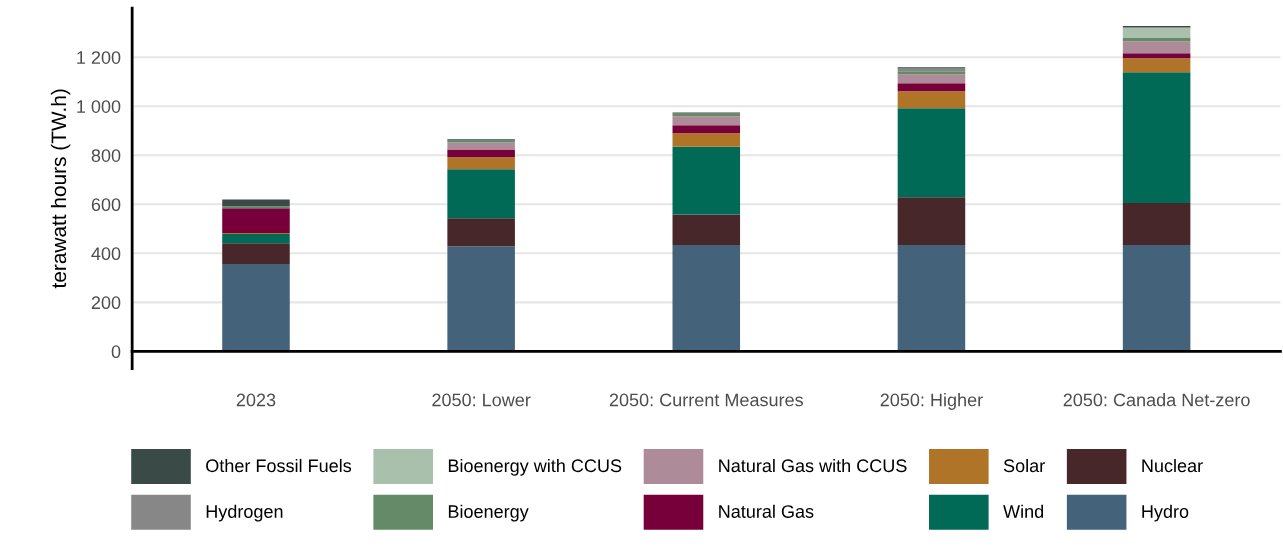  I want to click on x-tick-label: 2050: Canada Net-zero, so click(1156, 400).